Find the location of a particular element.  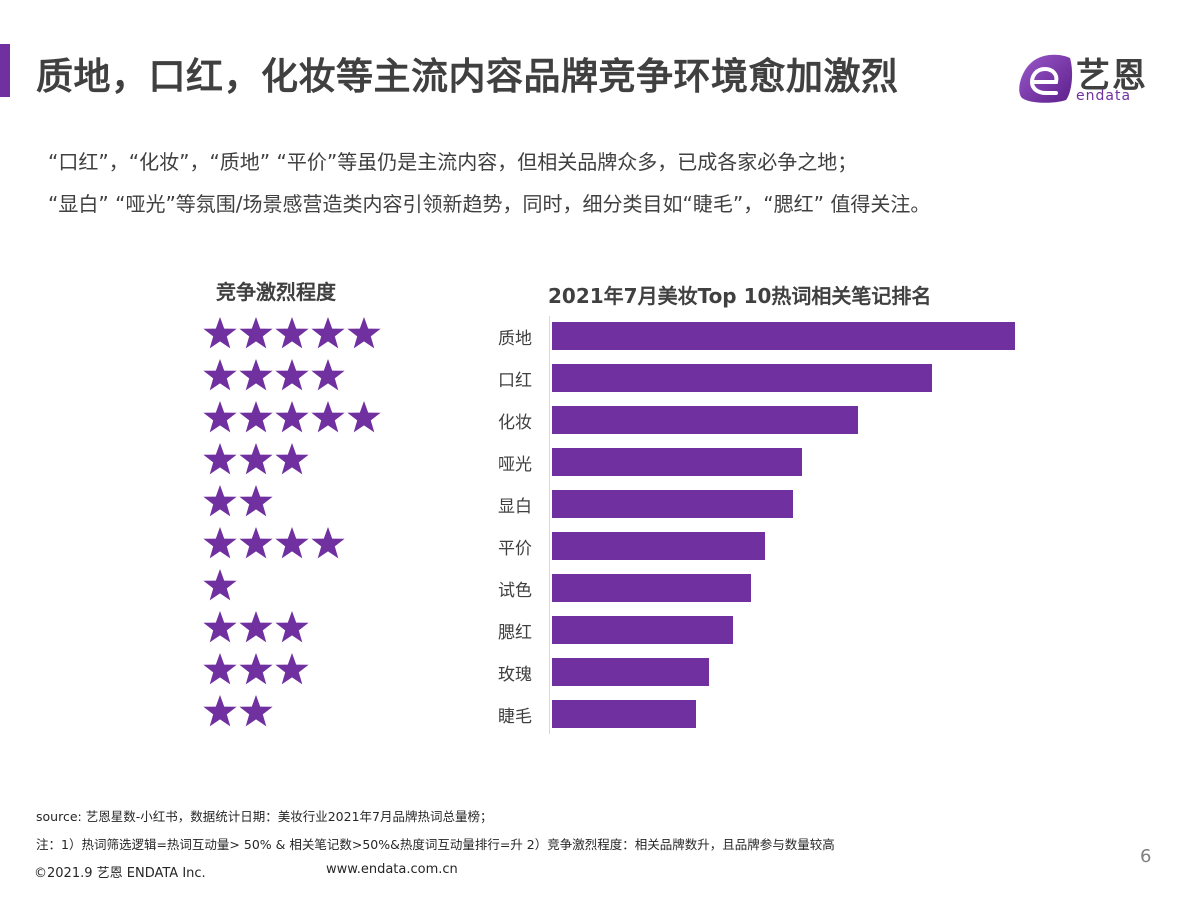

bar-row: 睫毛 is located at coordinates (770, 714).